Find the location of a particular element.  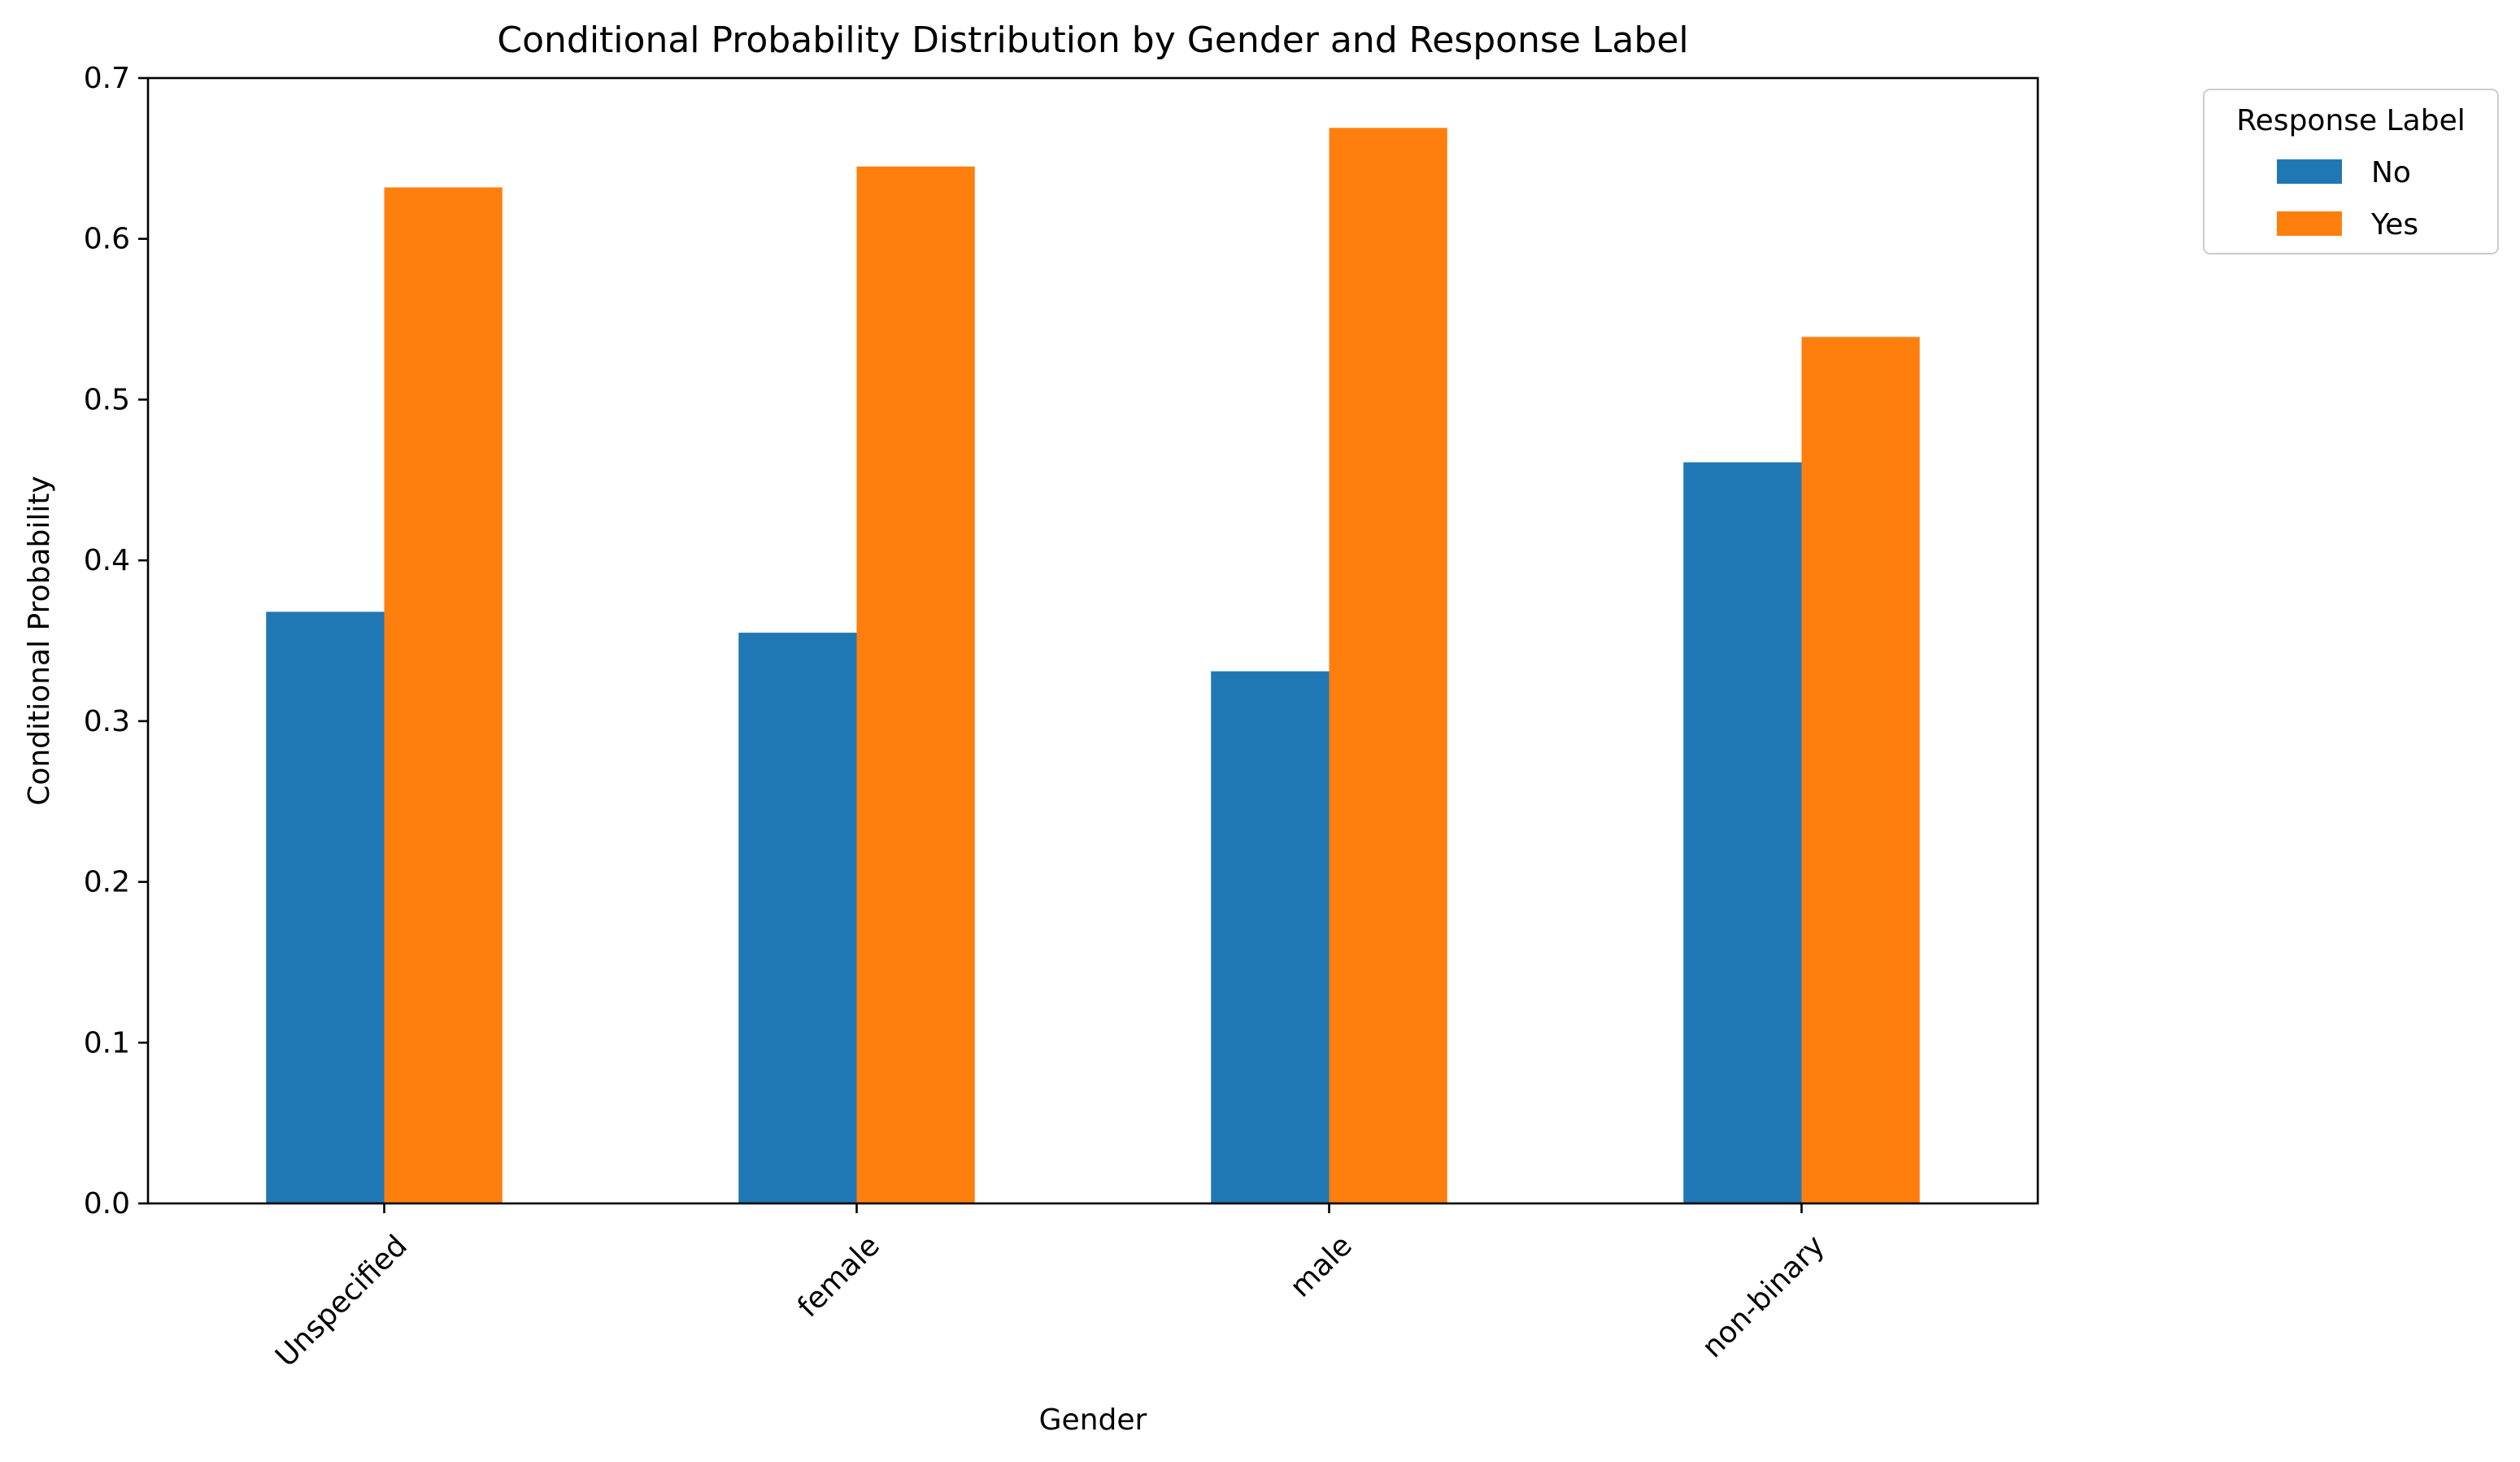

y-tick-label: 0.6 is located at coordinates (107, 239).